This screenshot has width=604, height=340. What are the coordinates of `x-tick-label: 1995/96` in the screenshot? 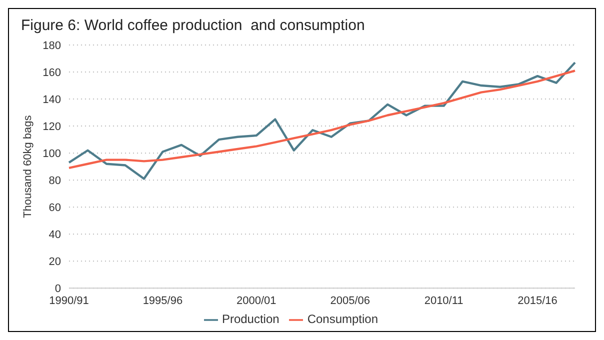 It's located at (162, 300).